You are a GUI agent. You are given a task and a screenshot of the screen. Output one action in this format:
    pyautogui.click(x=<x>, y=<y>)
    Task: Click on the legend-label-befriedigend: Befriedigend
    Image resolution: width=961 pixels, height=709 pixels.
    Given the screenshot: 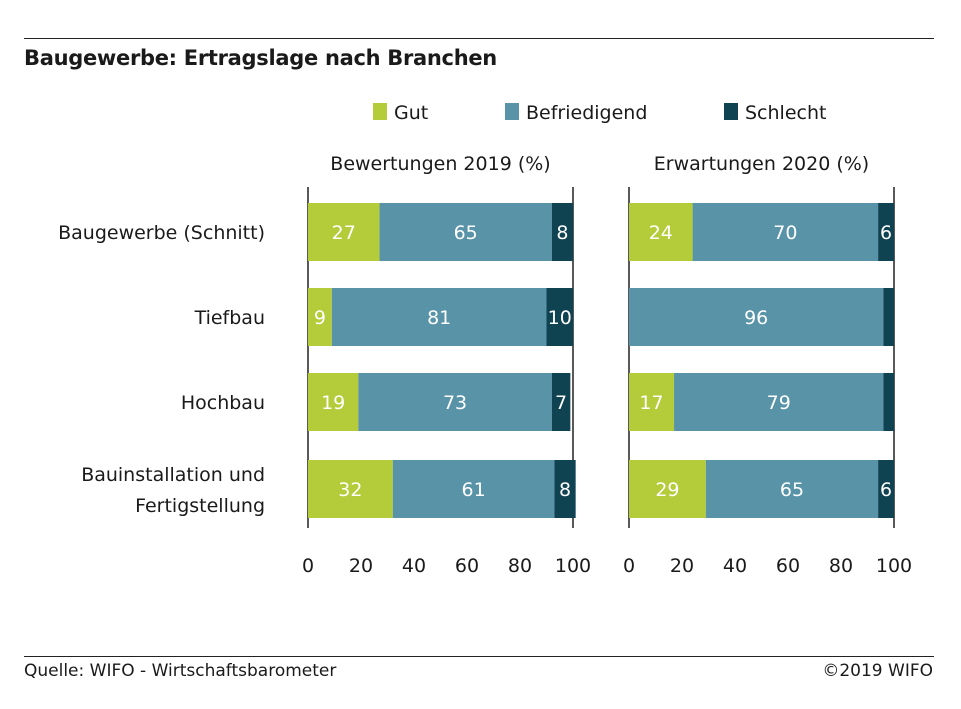 What is the action you would take?
    pyautogui.click(x=586, y=113)
    